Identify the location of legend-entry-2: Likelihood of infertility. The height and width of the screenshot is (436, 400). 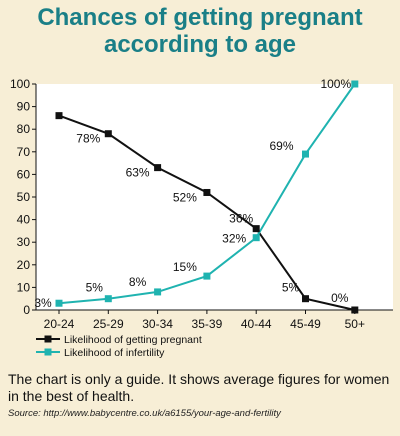
(114, 353).